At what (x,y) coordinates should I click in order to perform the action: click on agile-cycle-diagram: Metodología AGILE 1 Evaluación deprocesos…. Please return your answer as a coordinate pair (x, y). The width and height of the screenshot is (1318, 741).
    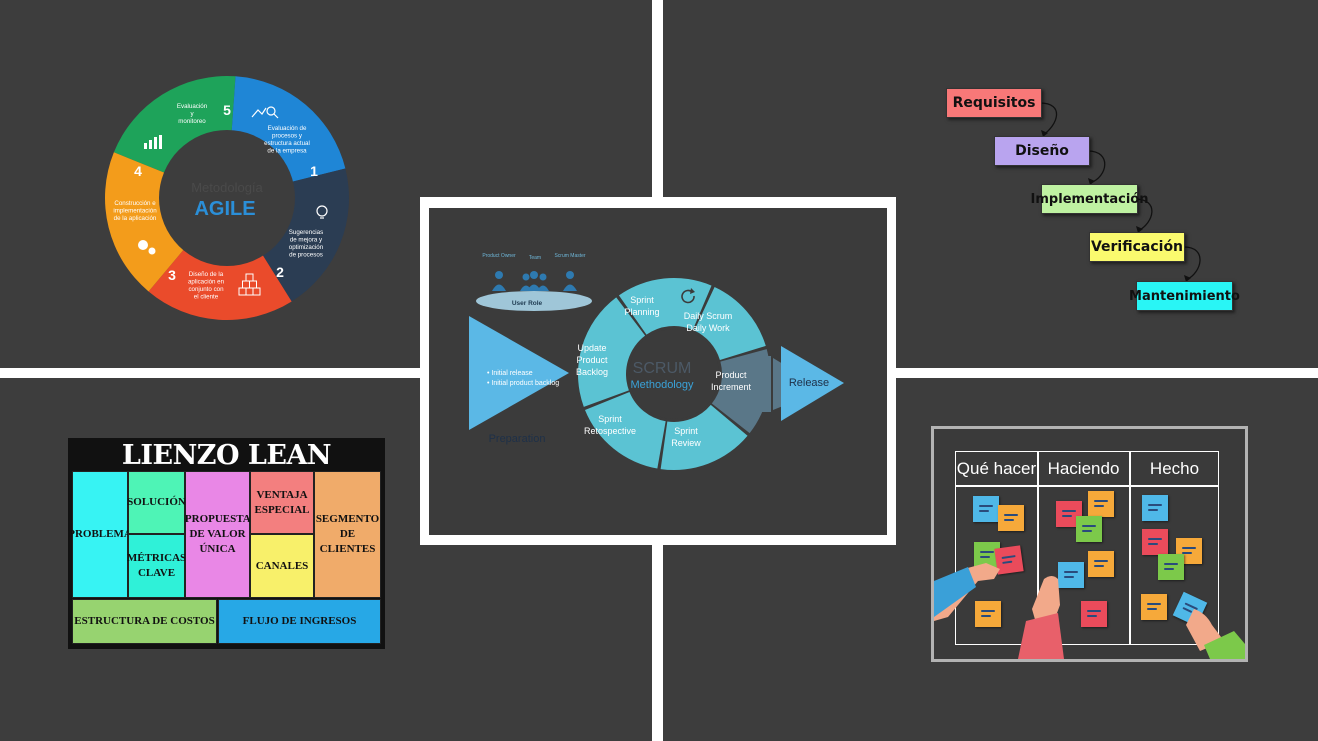
    Looking at the image, I should click on (226, 198).